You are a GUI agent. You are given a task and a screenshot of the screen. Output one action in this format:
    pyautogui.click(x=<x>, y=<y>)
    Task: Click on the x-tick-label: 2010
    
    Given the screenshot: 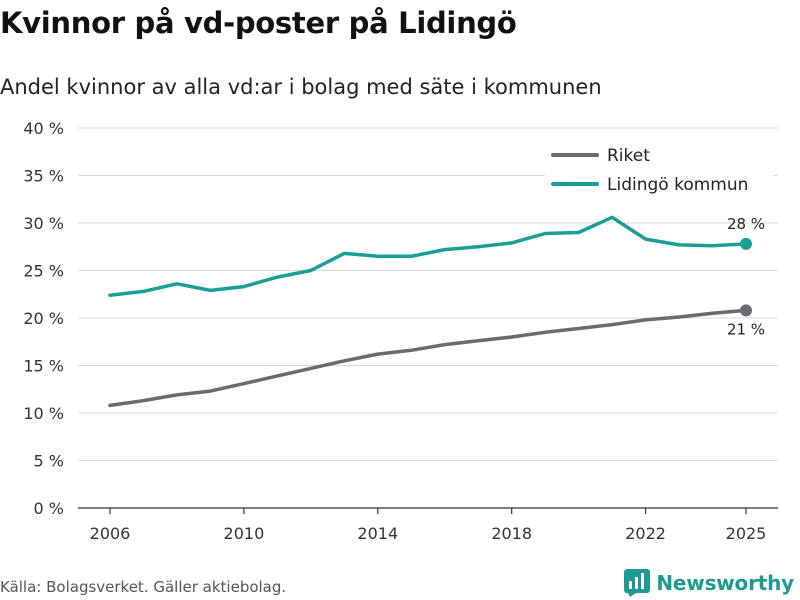 What is the action you would take?
    pyautogui.click(x=244, y=533)
    